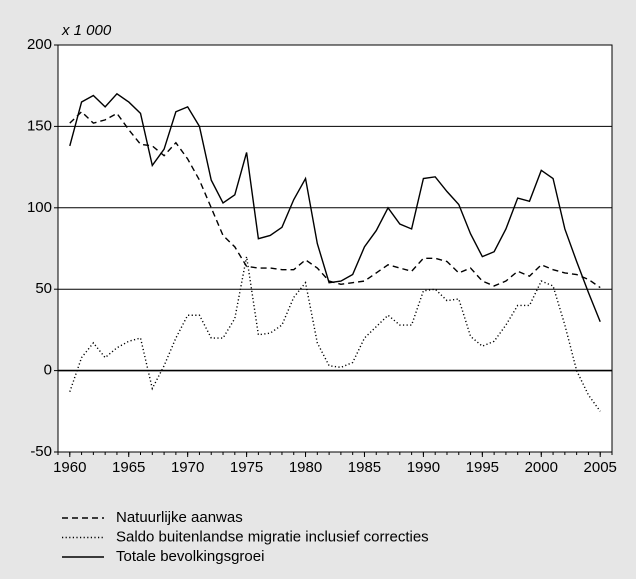 Image resolution: width=636 pixels, height=579 pixels. Describe the element at coordinates (128, 467) in the screenshot. I see `x-tick-label: 1965` at that location.